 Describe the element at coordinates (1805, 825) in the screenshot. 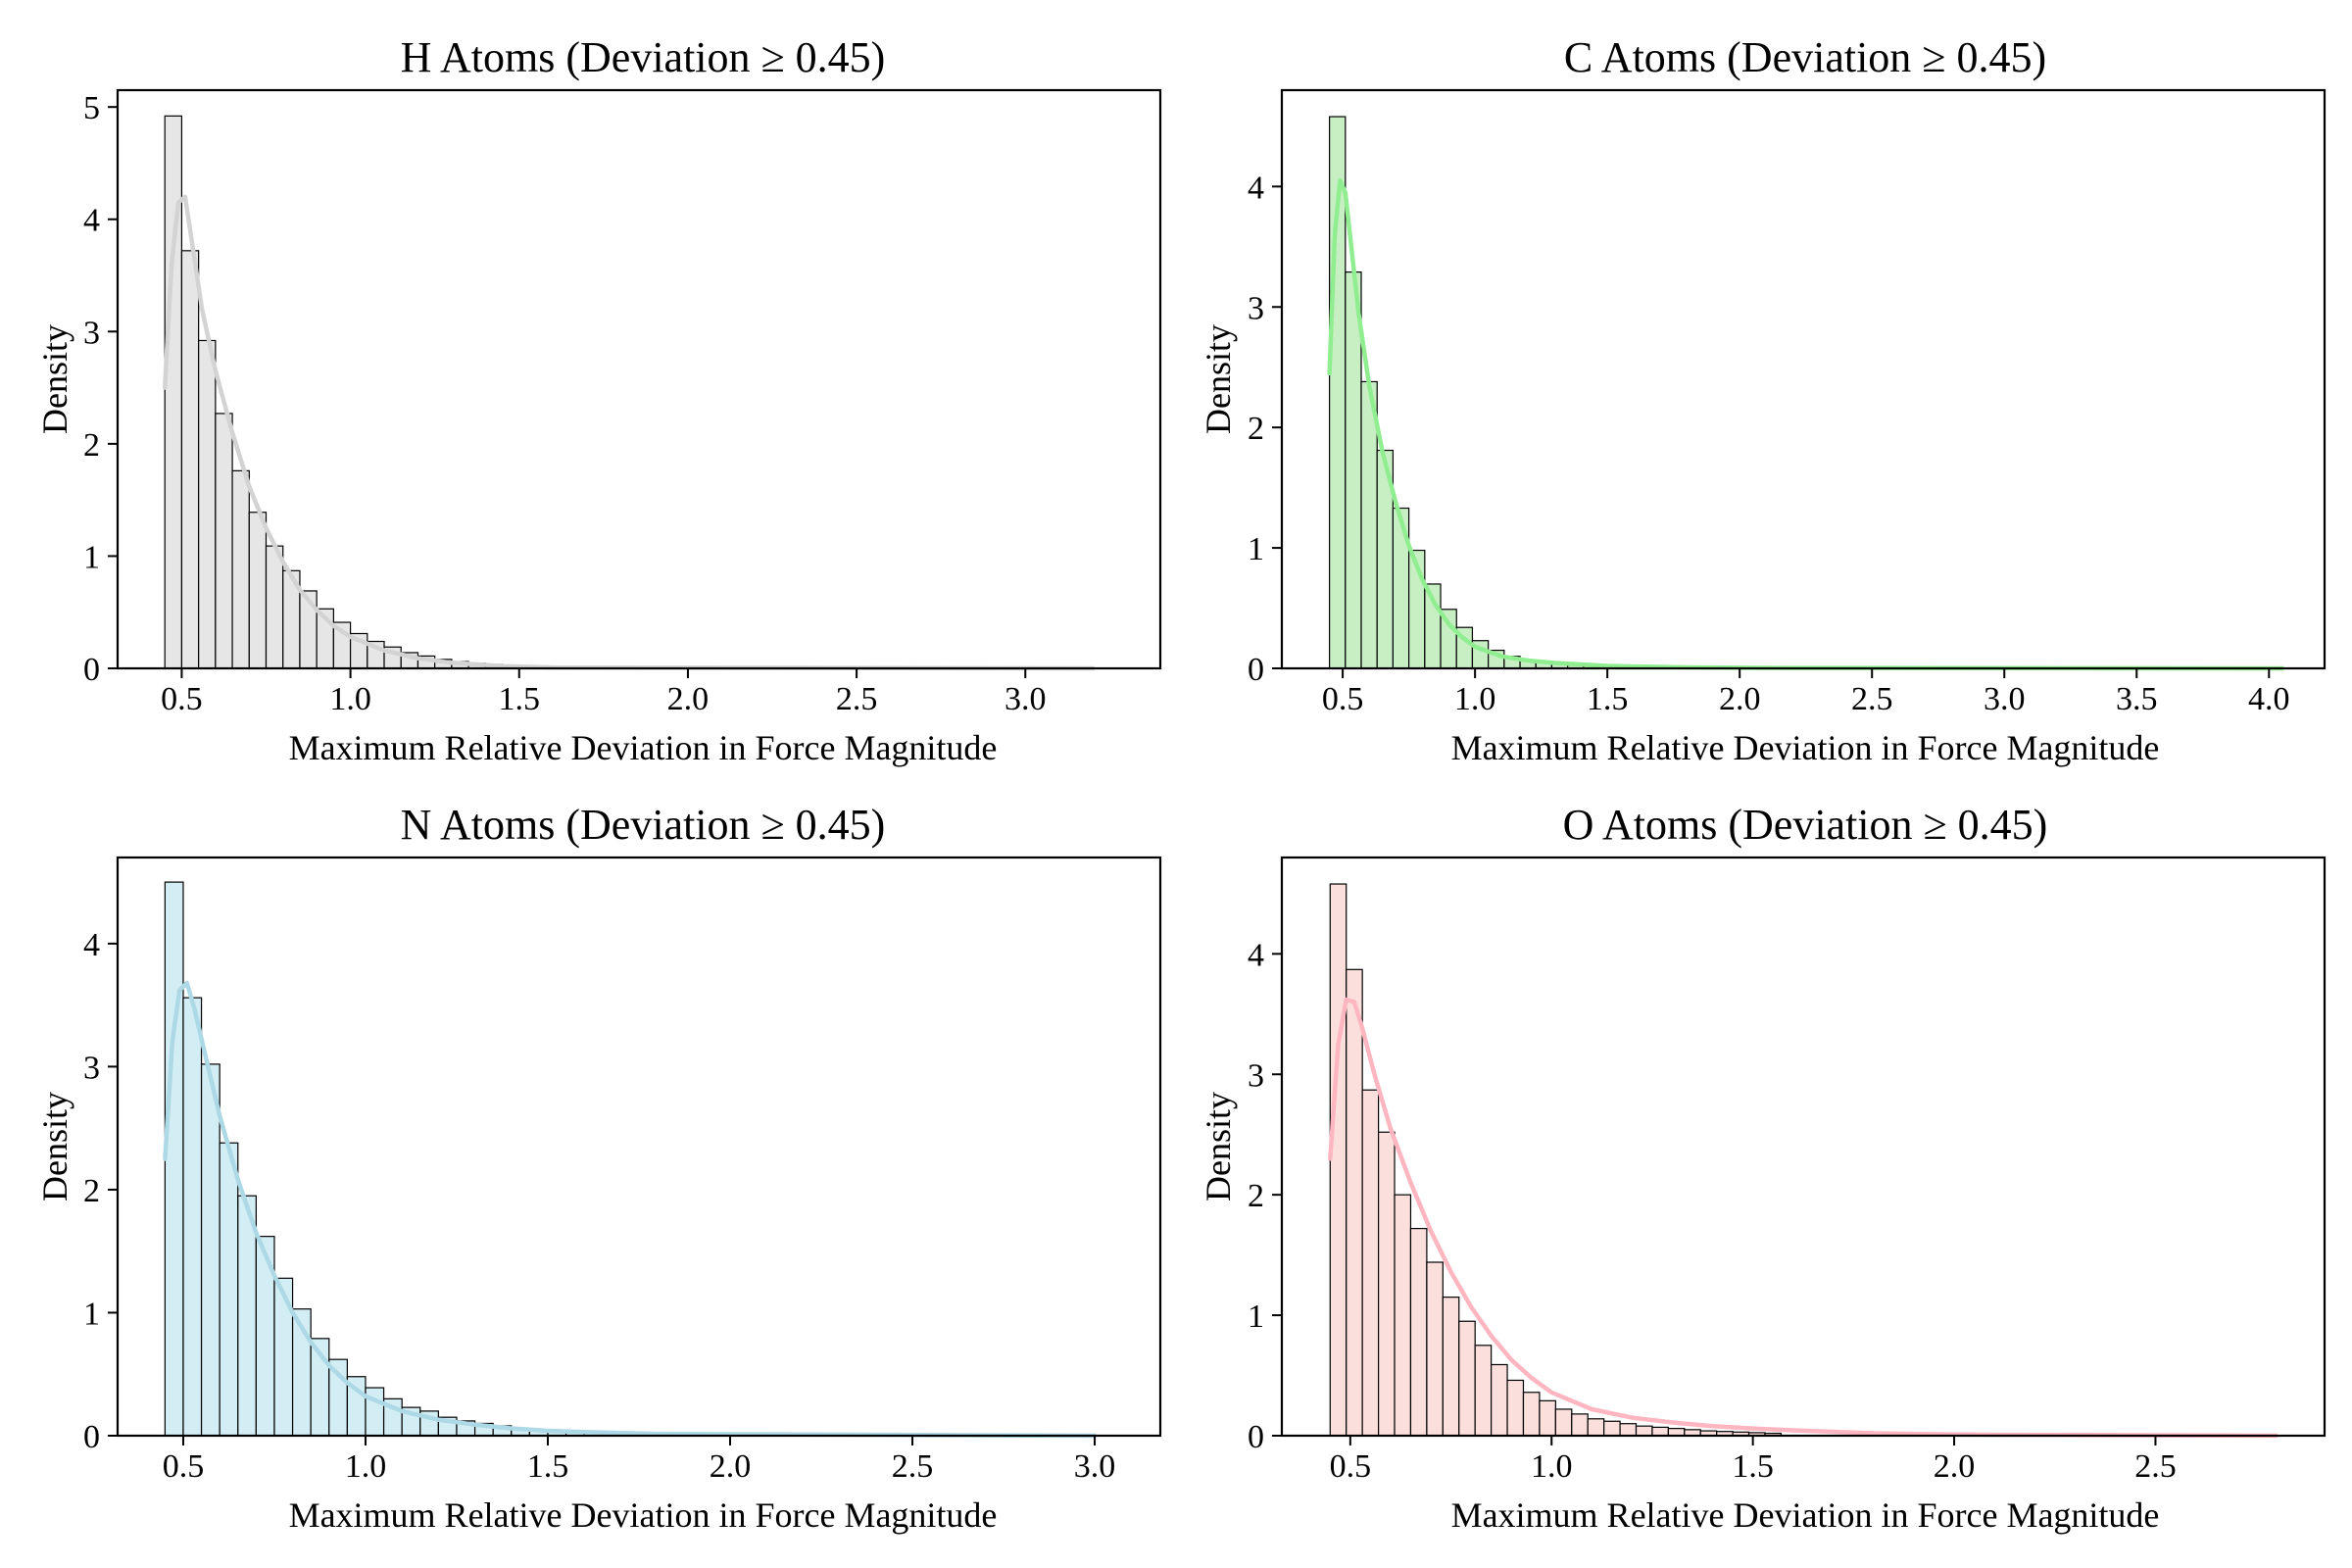

I see `chart-title: O Atoms (Deviation ≥ 0.45)` at that location.